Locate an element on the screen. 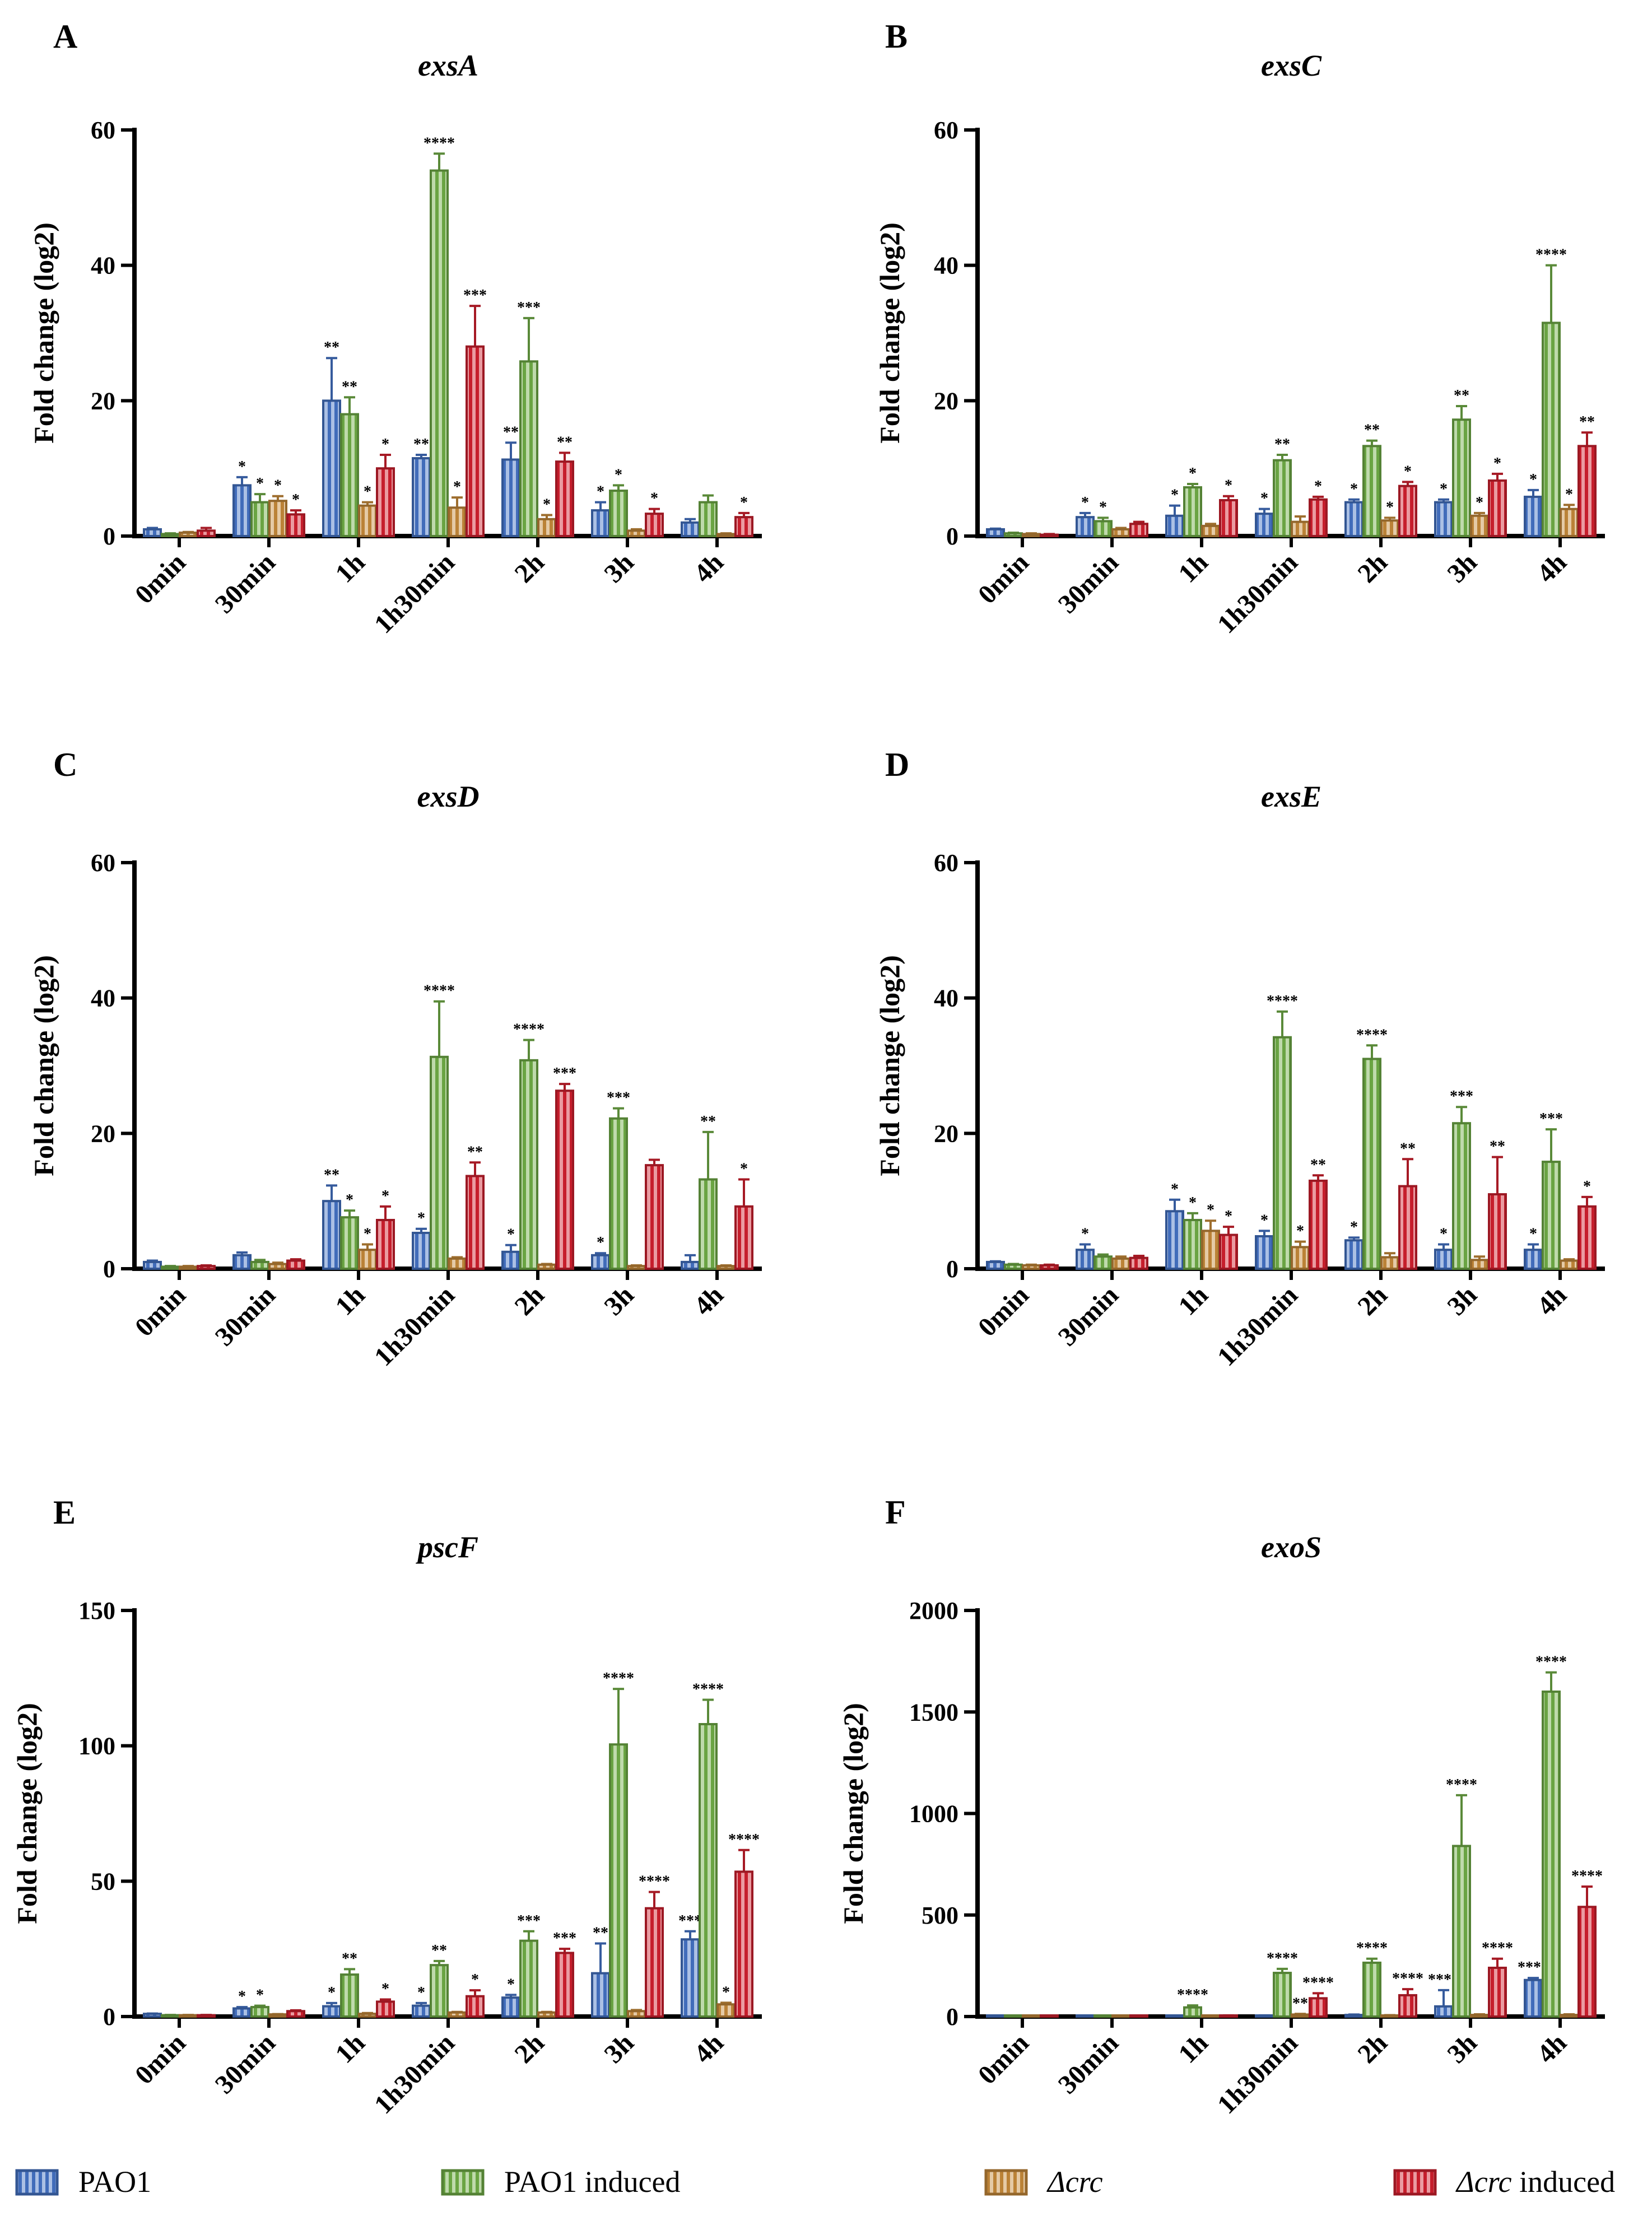  gene-title: exoS is located at coordinates (1291, 1547).